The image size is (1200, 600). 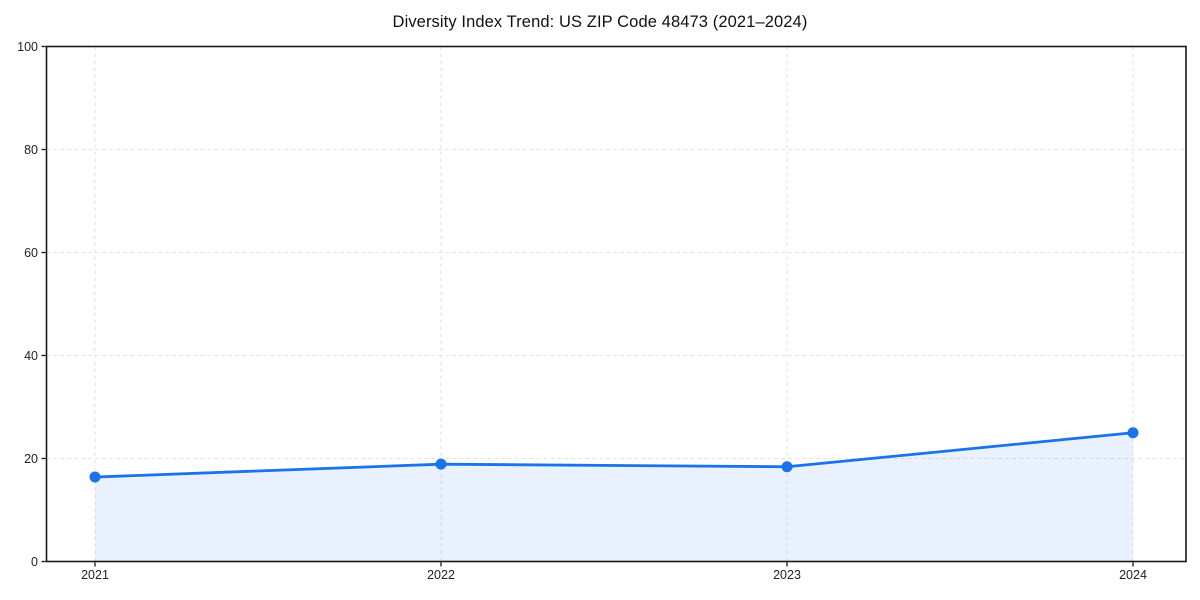 What do you see at coordinates (1133, 575) in the screenshot?
I see `x-tick-label: 2024` at bounding box center [1133, 575].